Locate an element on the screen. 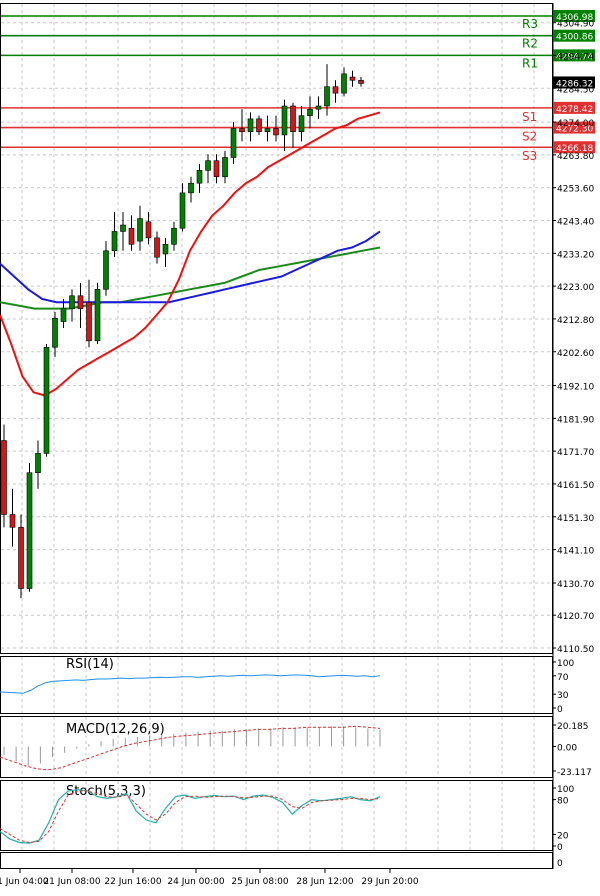 This screenshot has width=600, height=896. level-value-s1: 4278.42 is located at coordinates (574, 110).